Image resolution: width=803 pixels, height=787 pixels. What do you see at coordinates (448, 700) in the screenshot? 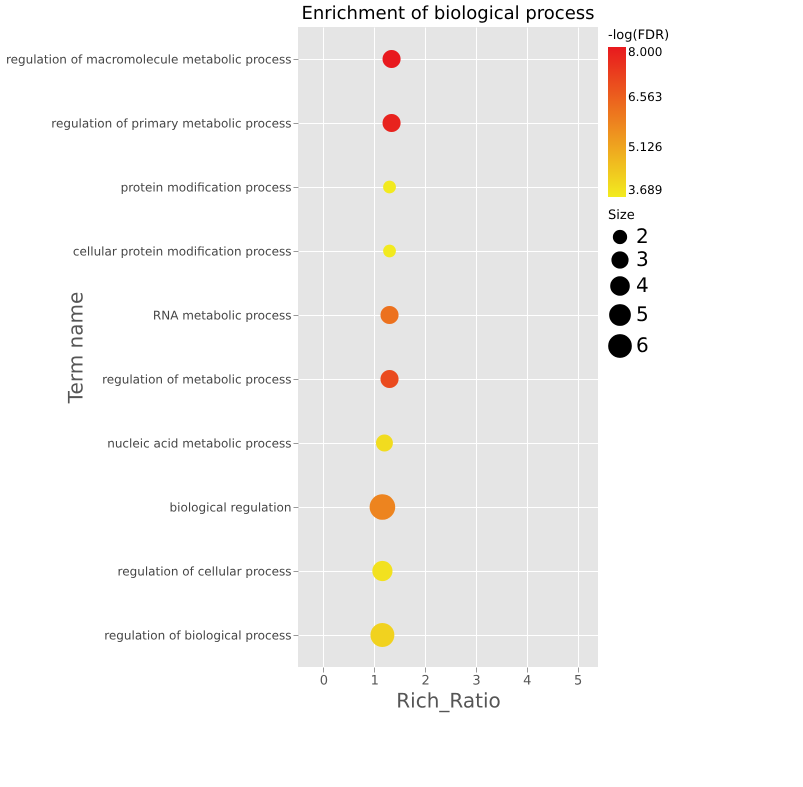
I see `x-axis-title: Rich_Ratio` at bounding box center [448, 700].